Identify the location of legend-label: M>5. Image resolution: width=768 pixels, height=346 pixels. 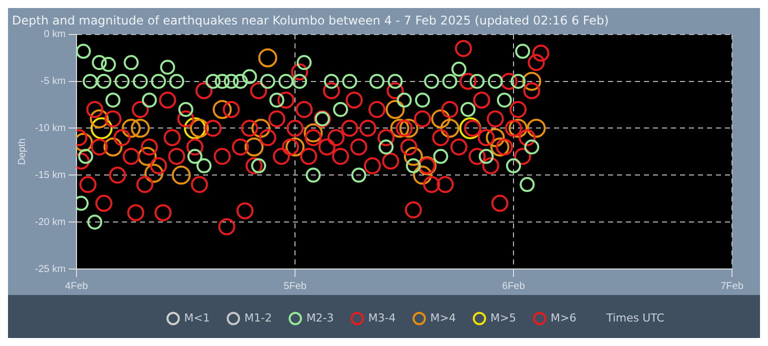
(503, 317).